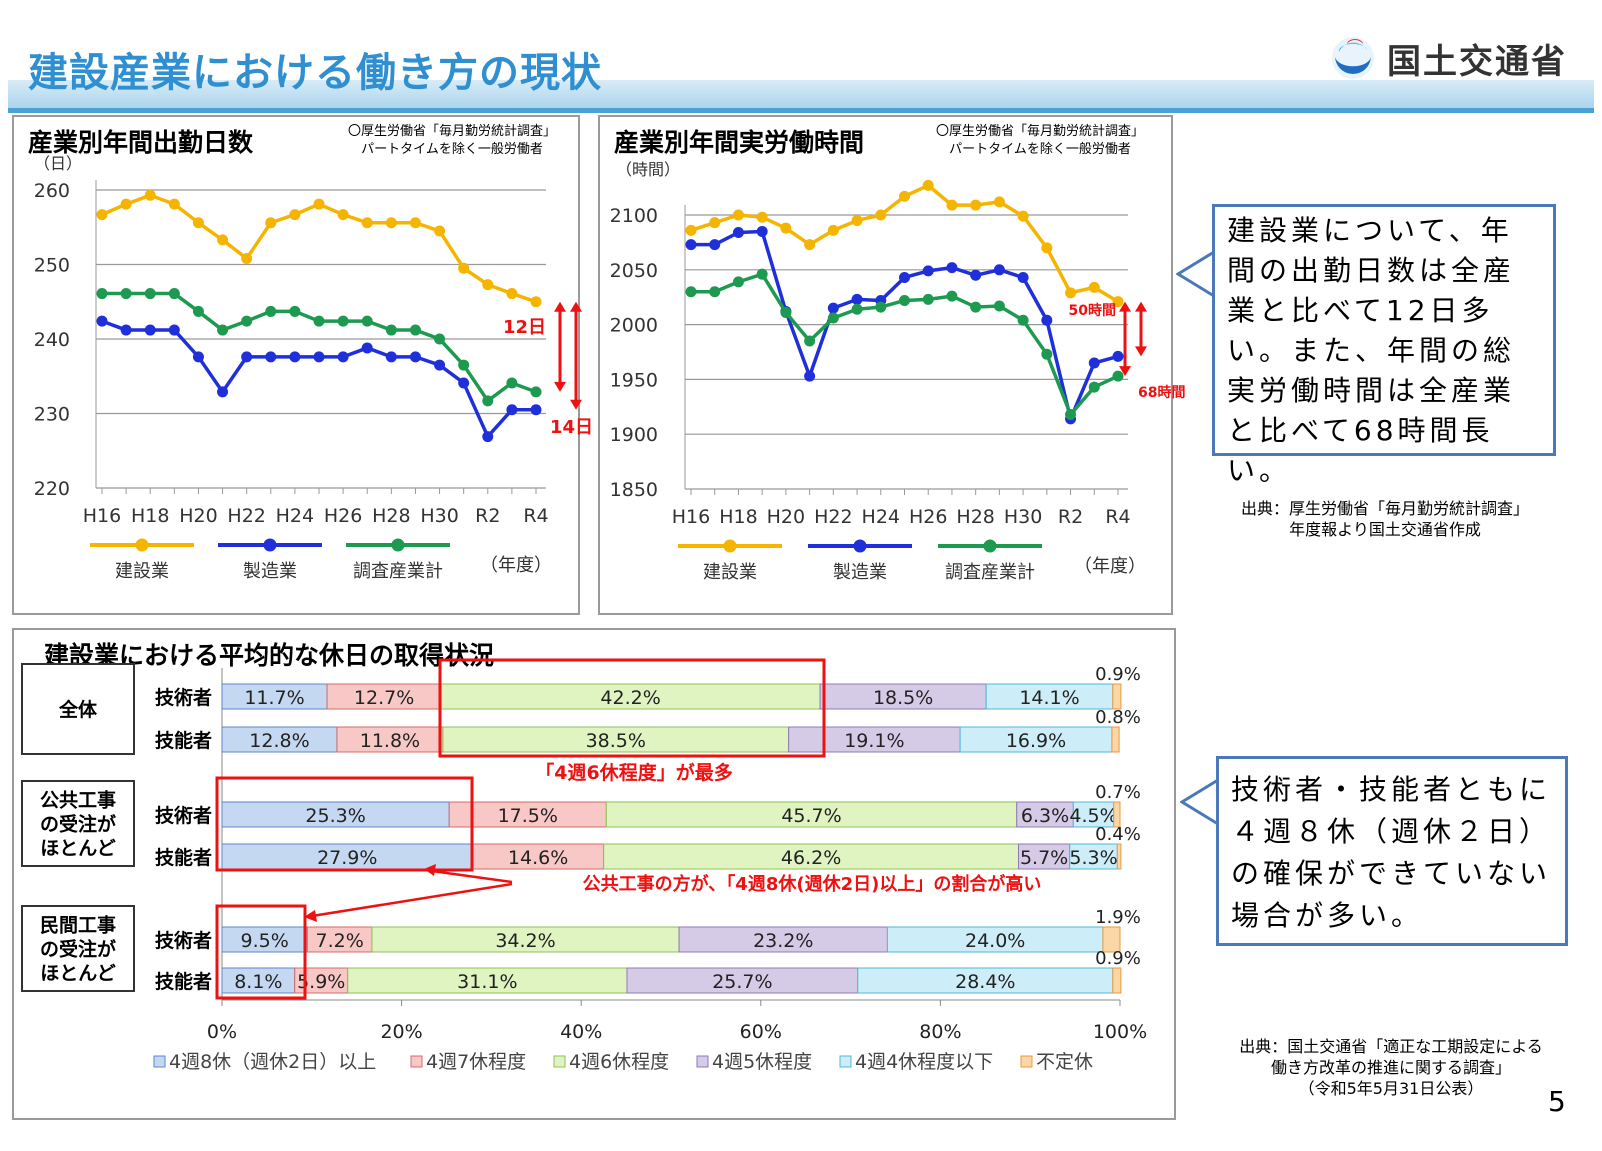 This screenshot has width=1602, height=1151. Describe the element at coordinates (1036, 741) in the screenshot. I see `bar-value-label: 16.9%` at that location.